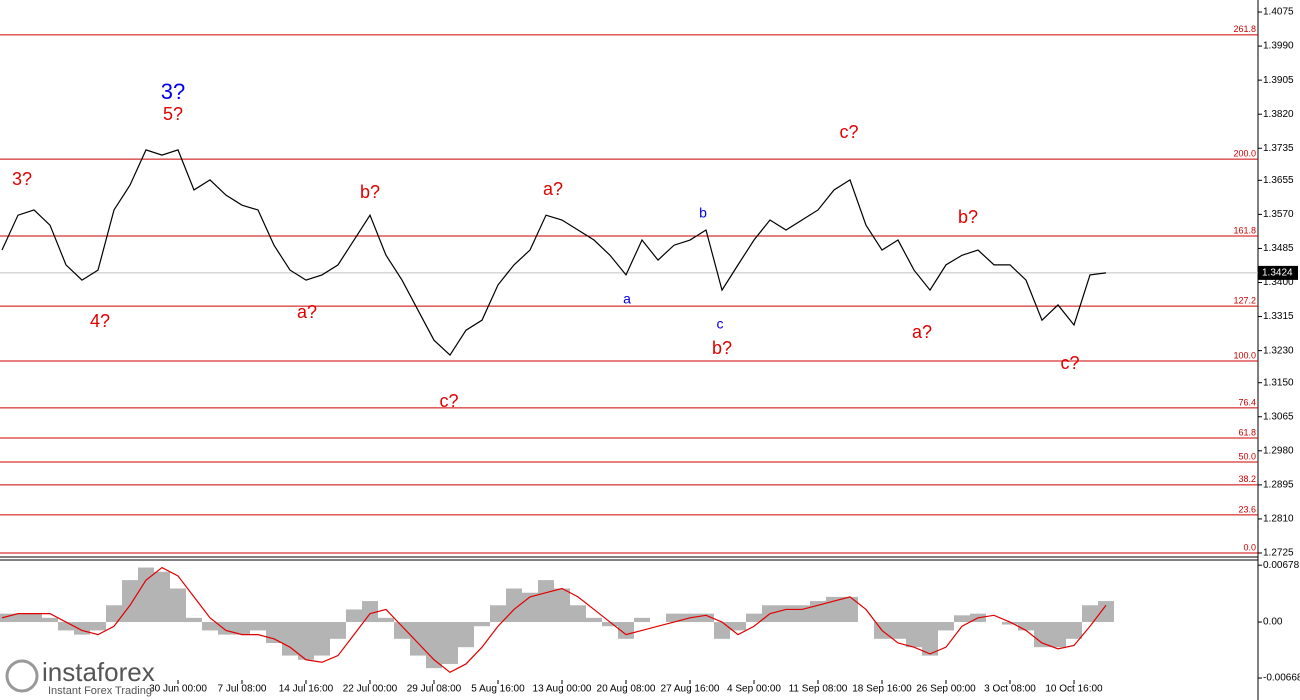  Describe the element at coordinates (1278, 350) in the screenshot. I see `y-tick-label: 1.3230` at that location.